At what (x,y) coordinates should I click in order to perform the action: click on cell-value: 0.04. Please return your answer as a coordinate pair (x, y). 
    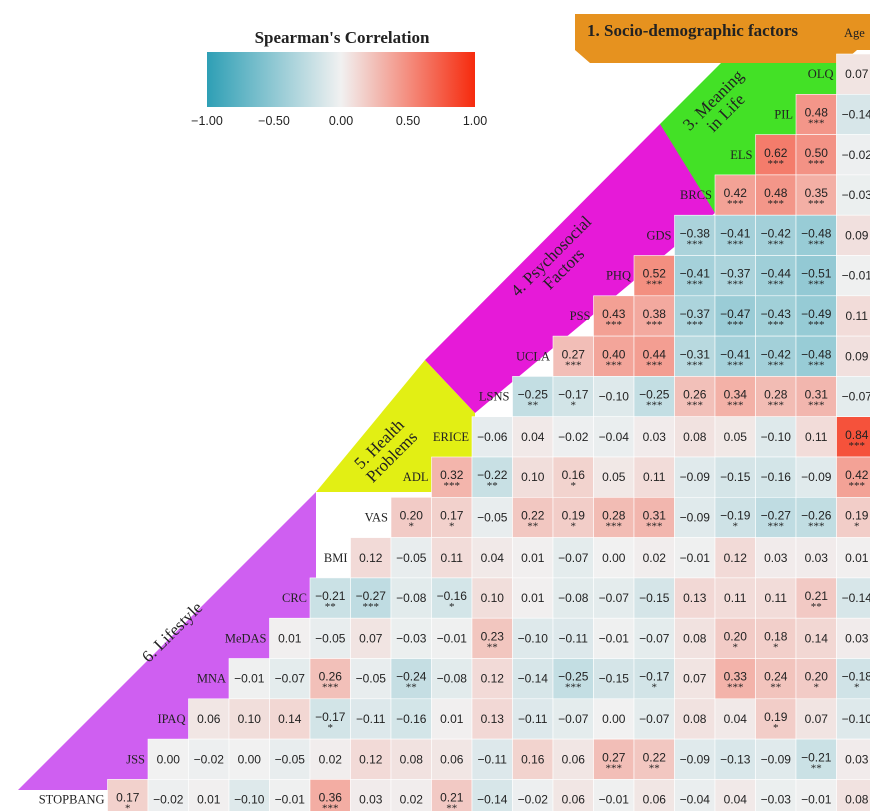
    Looking at the image, I should click on (493, 558).